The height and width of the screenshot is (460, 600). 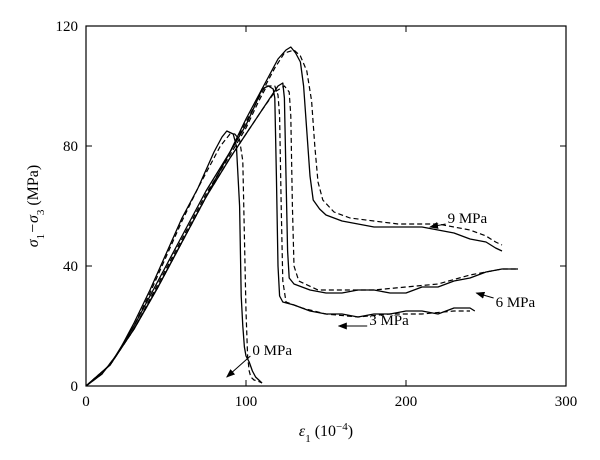 What do you see at coordinates (70, 267) in the screenshot?
I see `y-tick-label: 40` at bounding box center [70, 267].